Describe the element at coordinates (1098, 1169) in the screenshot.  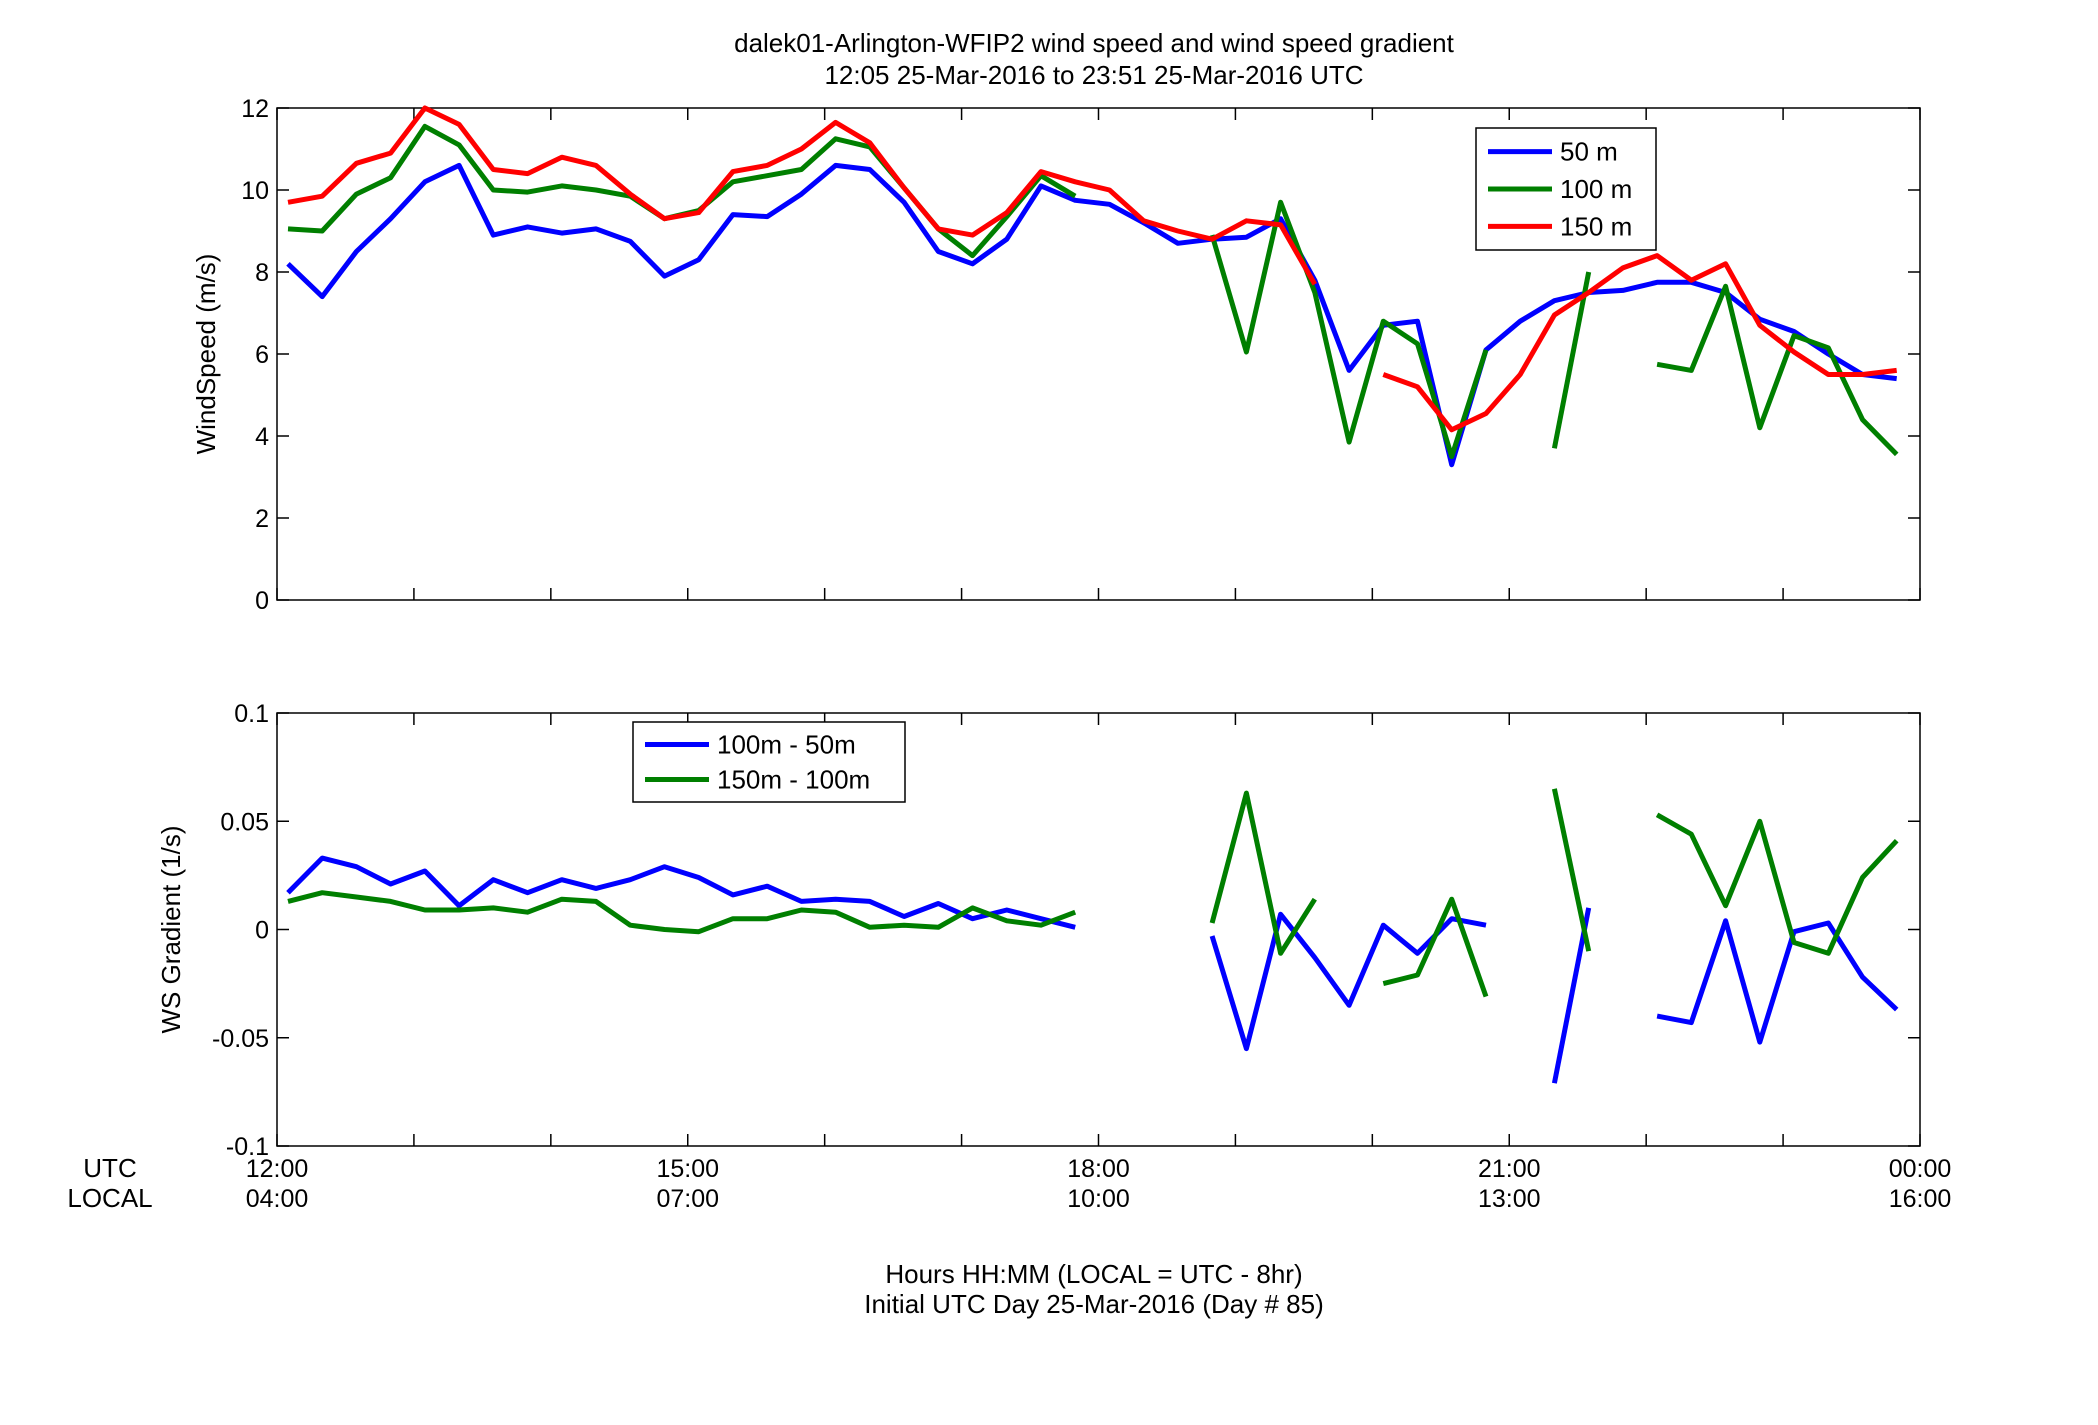
I see `x-tick-label-utc: 18:00` at that location.